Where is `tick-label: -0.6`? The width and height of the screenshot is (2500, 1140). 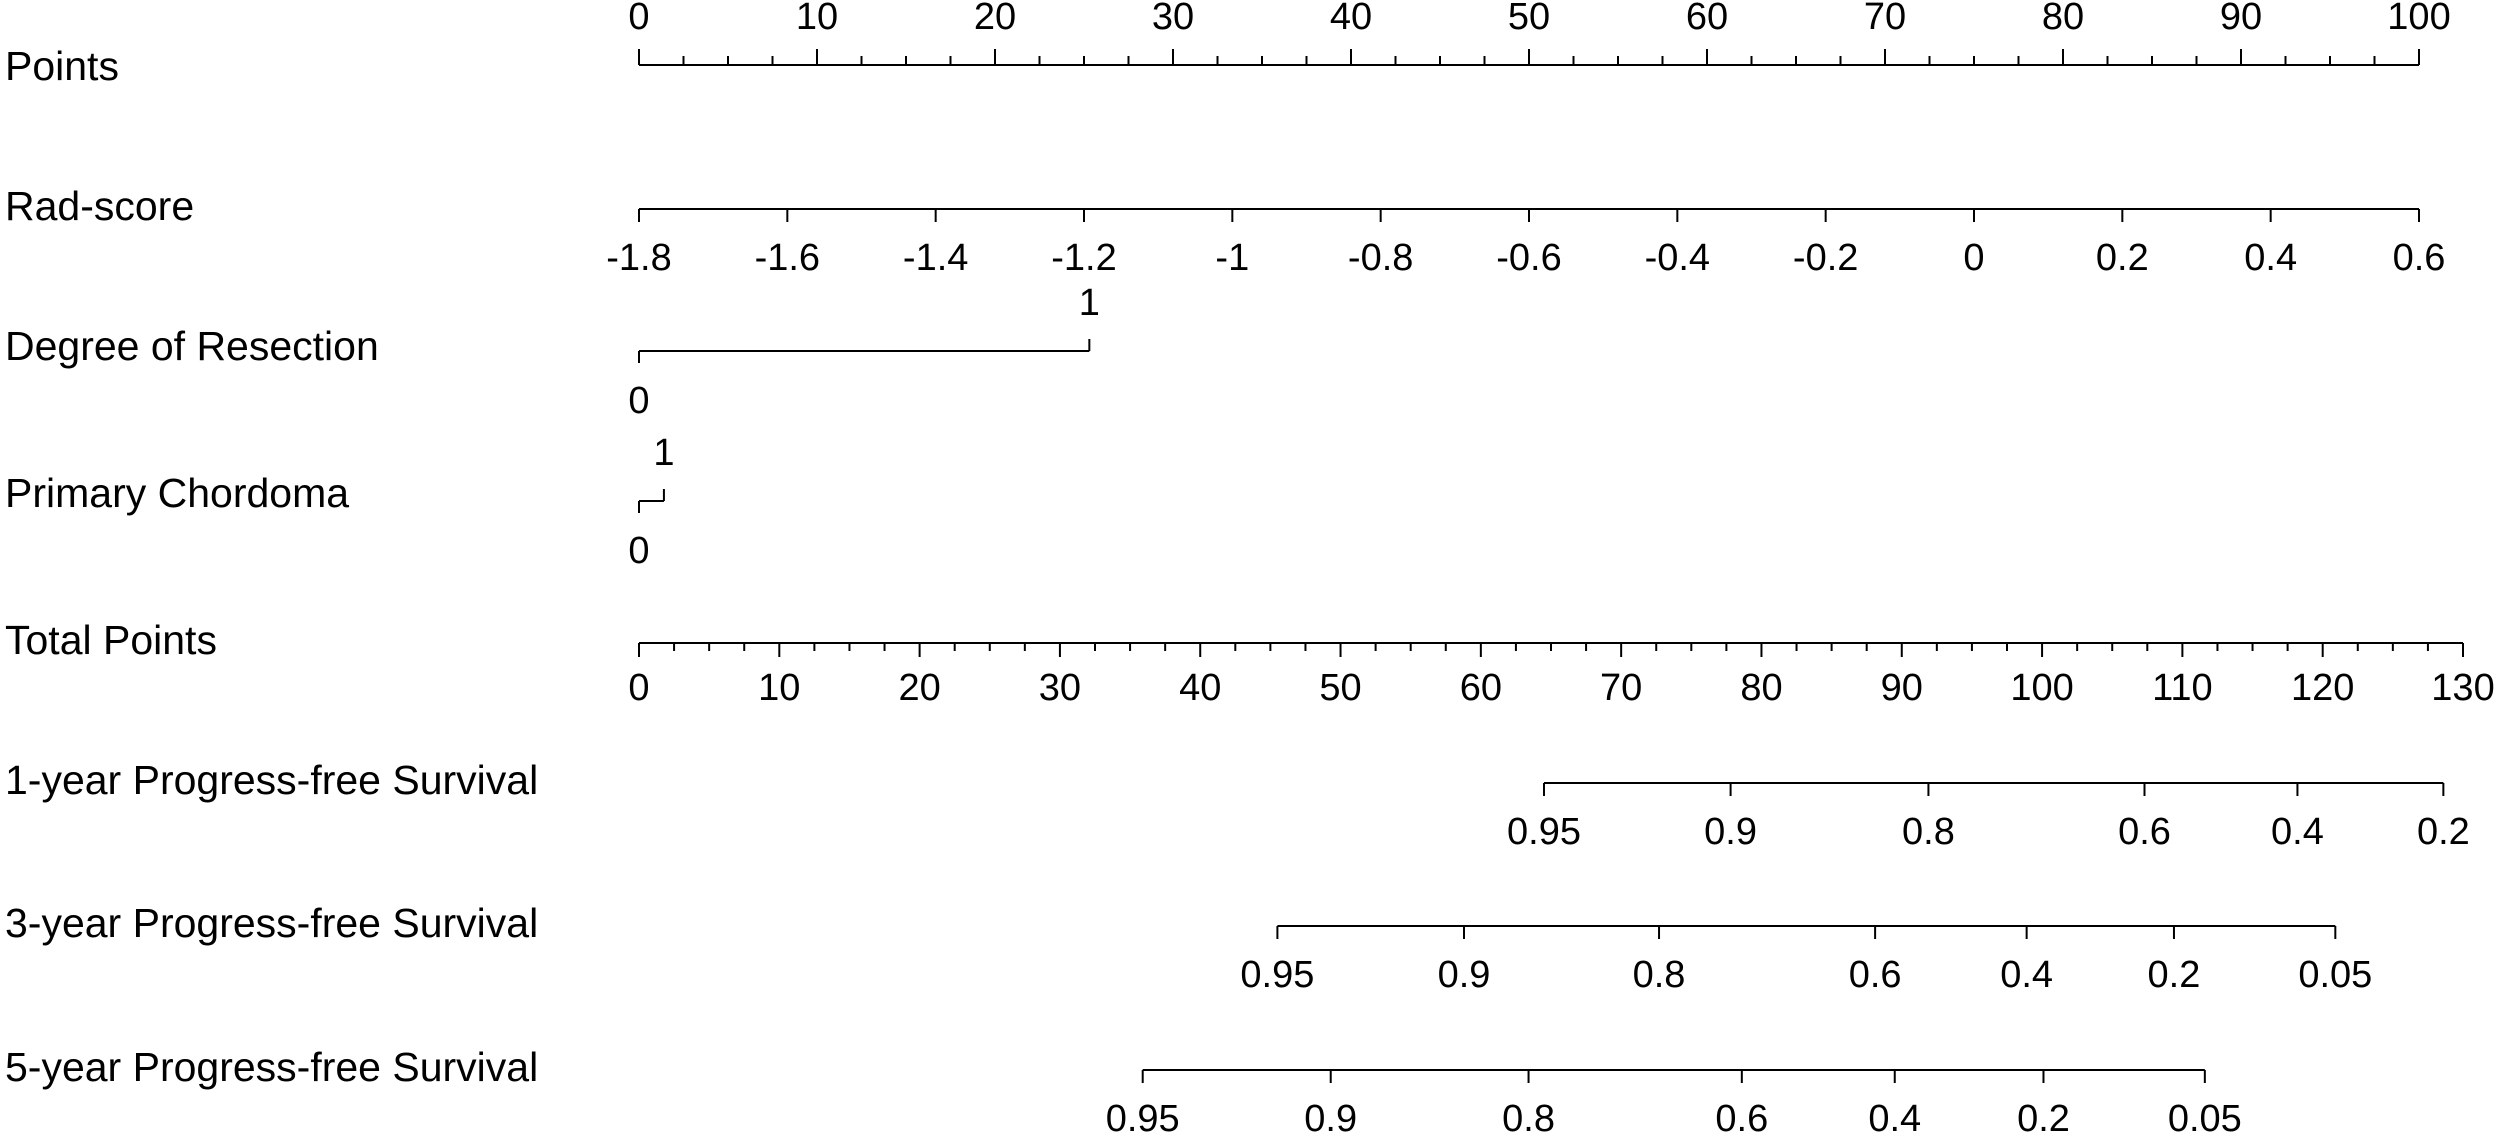 tick-label: -0.6 is located at coordinates (1528, 258).